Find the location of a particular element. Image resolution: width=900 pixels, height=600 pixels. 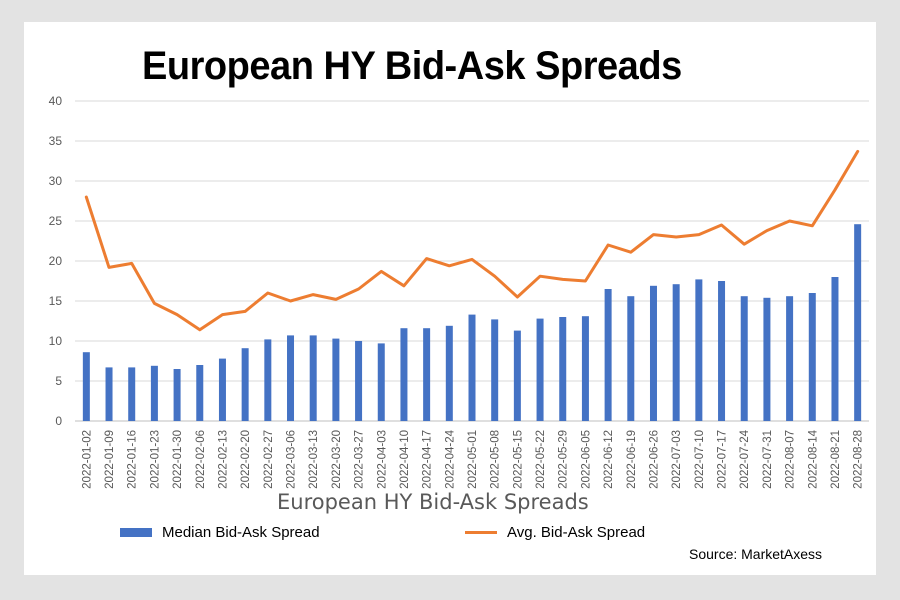

x-tick-label: 2022-06-19 is located at coordinates (632, 459).